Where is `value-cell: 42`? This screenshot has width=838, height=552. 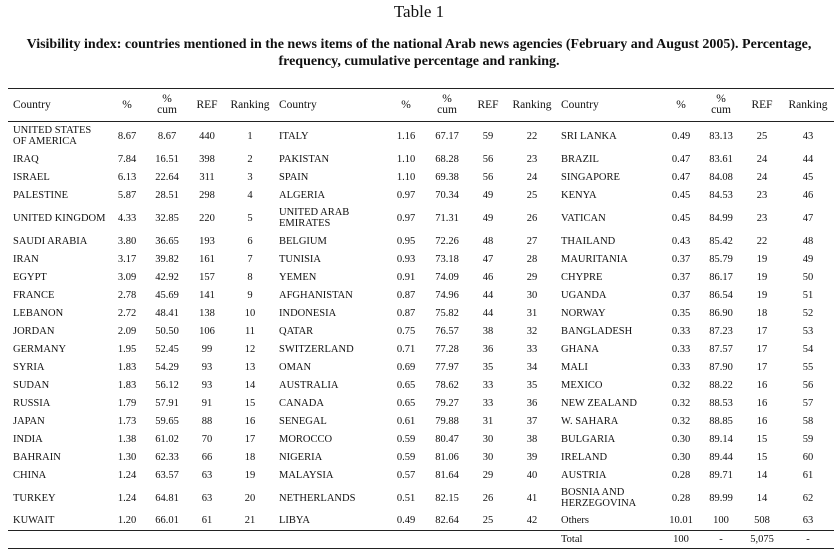
value-cell: 42 is located at coordinates (532, 521).